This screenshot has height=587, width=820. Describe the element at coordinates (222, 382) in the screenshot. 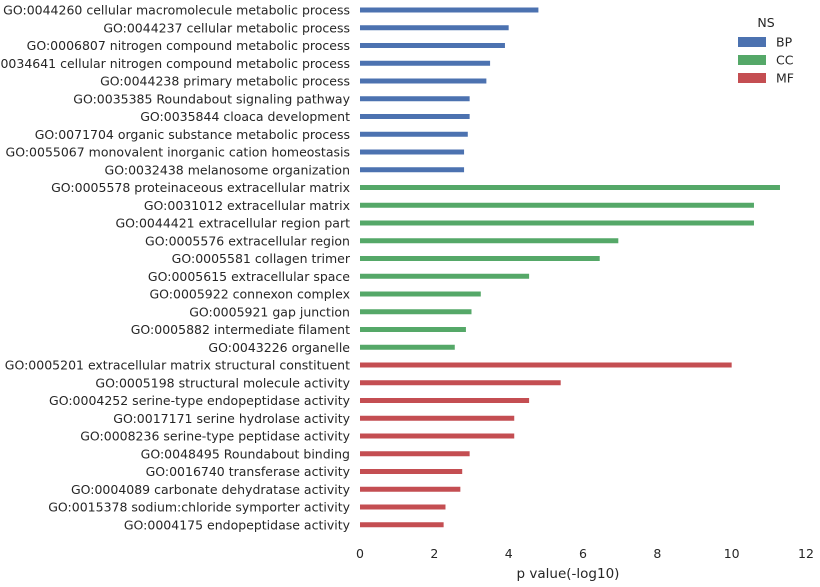

I see `category-label: GO:0005198 structural molecule activity` at that location.